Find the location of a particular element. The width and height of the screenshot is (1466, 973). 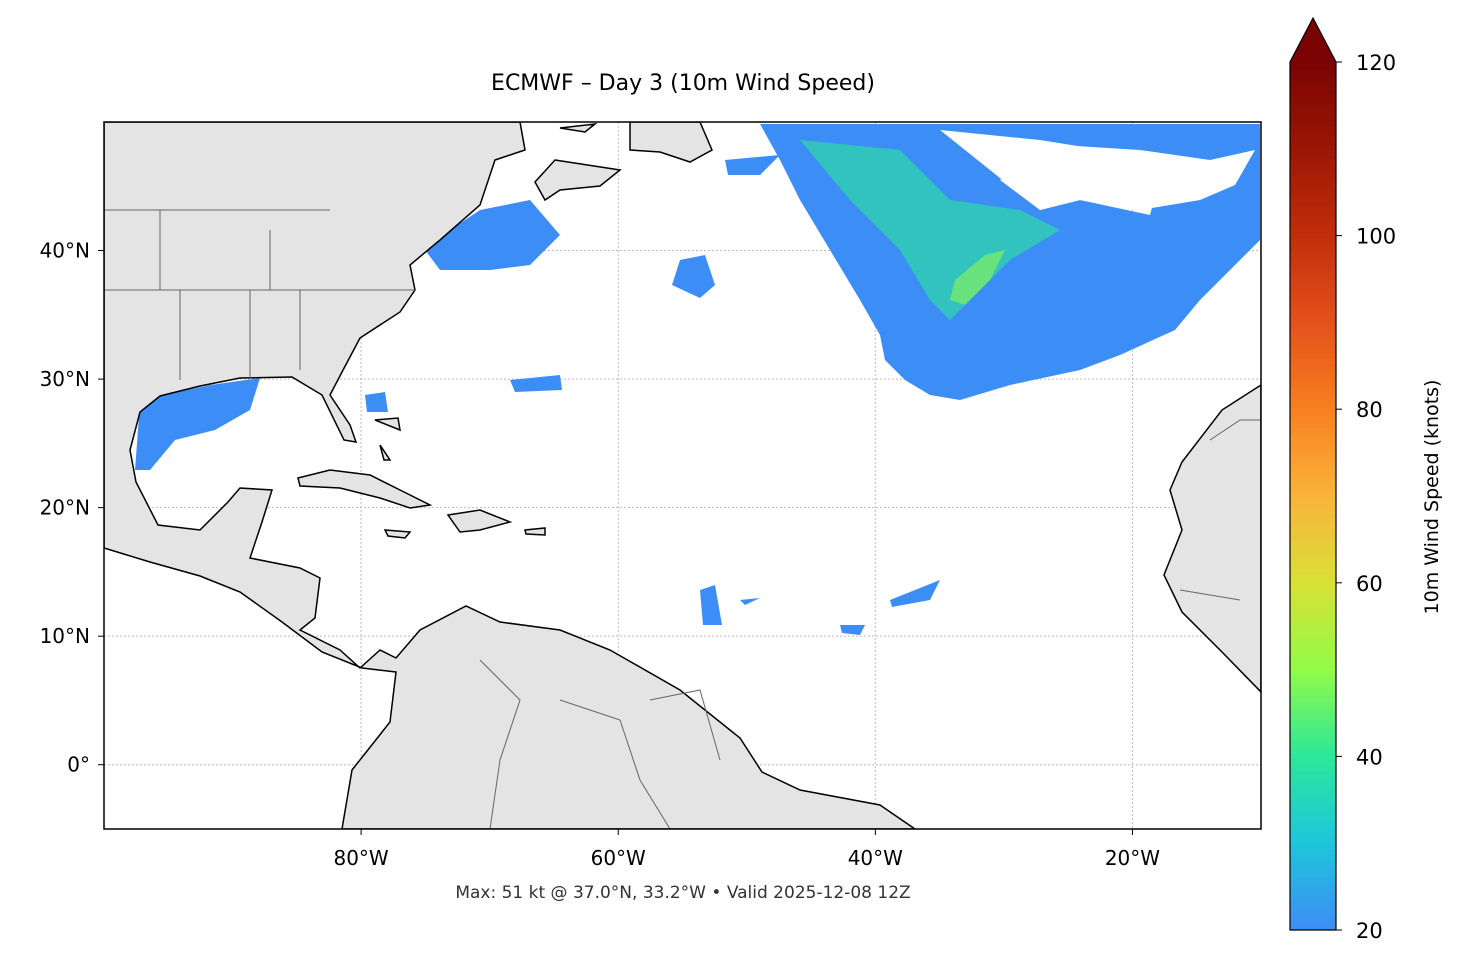

colorbar-tick-label: 20 is located at coordinates (1369, 931).